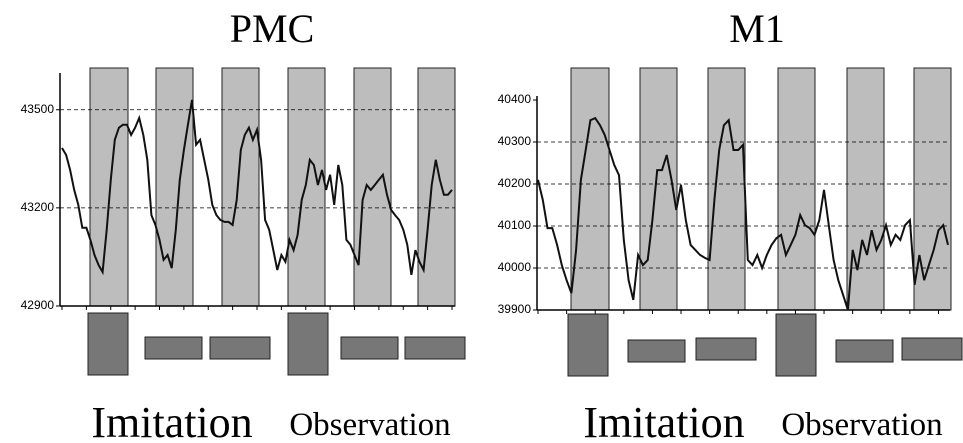 The width and height of the screenshot is (963, 443). What do you see at coordinates (525, 344) in the screenshot?
I see `stimulus-images` at bounding box center [525, 344].